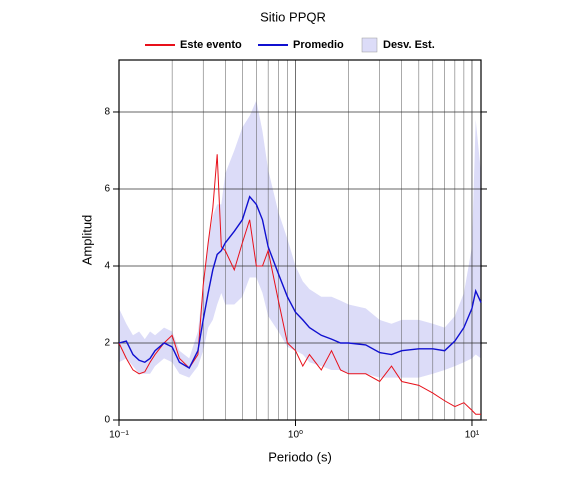  I want to click on legend-swatch, so click(369, 45).